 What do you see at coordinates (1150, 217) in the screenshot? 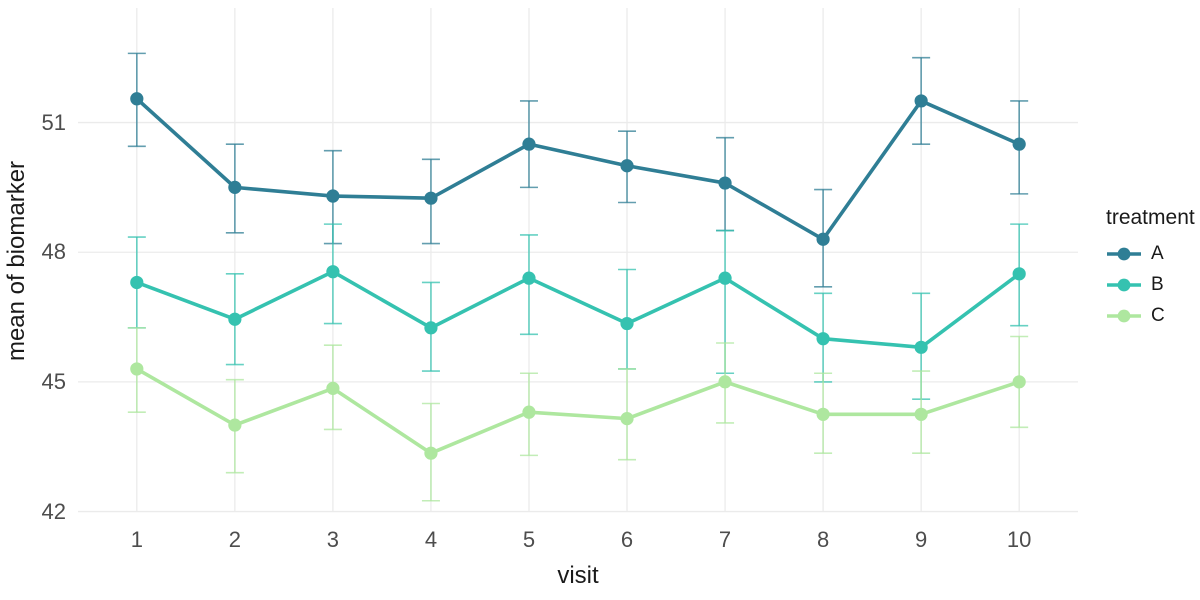
I see `legend-title: treatment` at bounding box center [1150, 217].